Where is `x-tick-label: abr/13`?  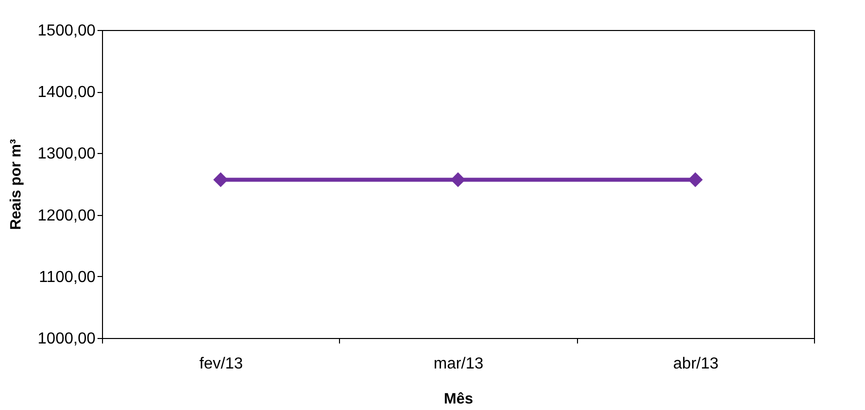 x-tick-label: abr/13 is located at coordinates (696, 364).